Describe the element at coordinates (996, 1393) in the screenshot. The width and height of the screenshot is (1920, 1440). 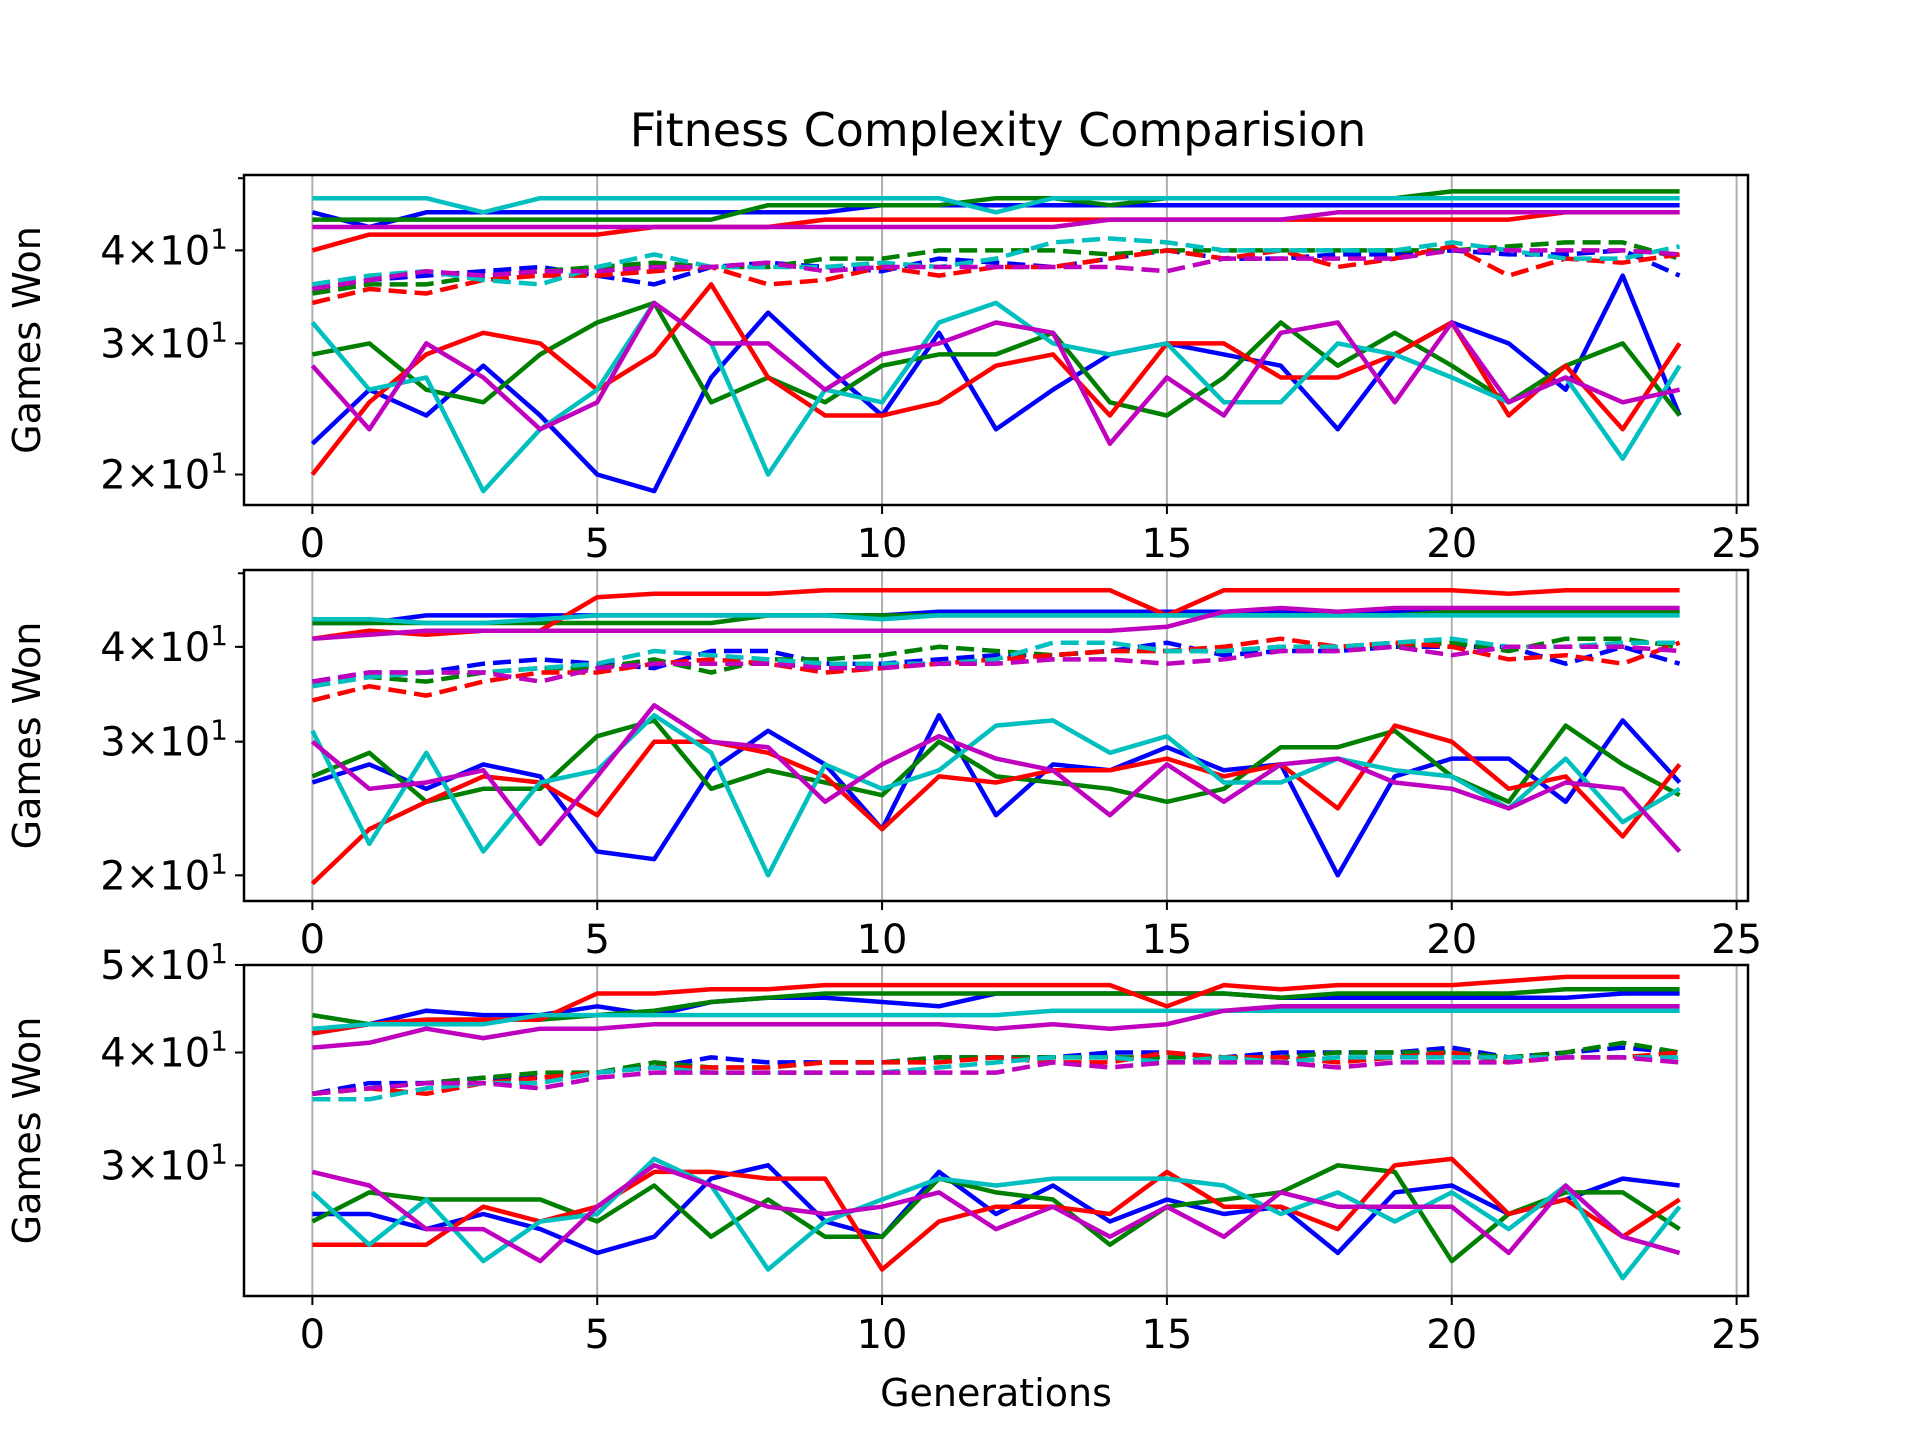
I see `x-axis-label: Generations` at that location.